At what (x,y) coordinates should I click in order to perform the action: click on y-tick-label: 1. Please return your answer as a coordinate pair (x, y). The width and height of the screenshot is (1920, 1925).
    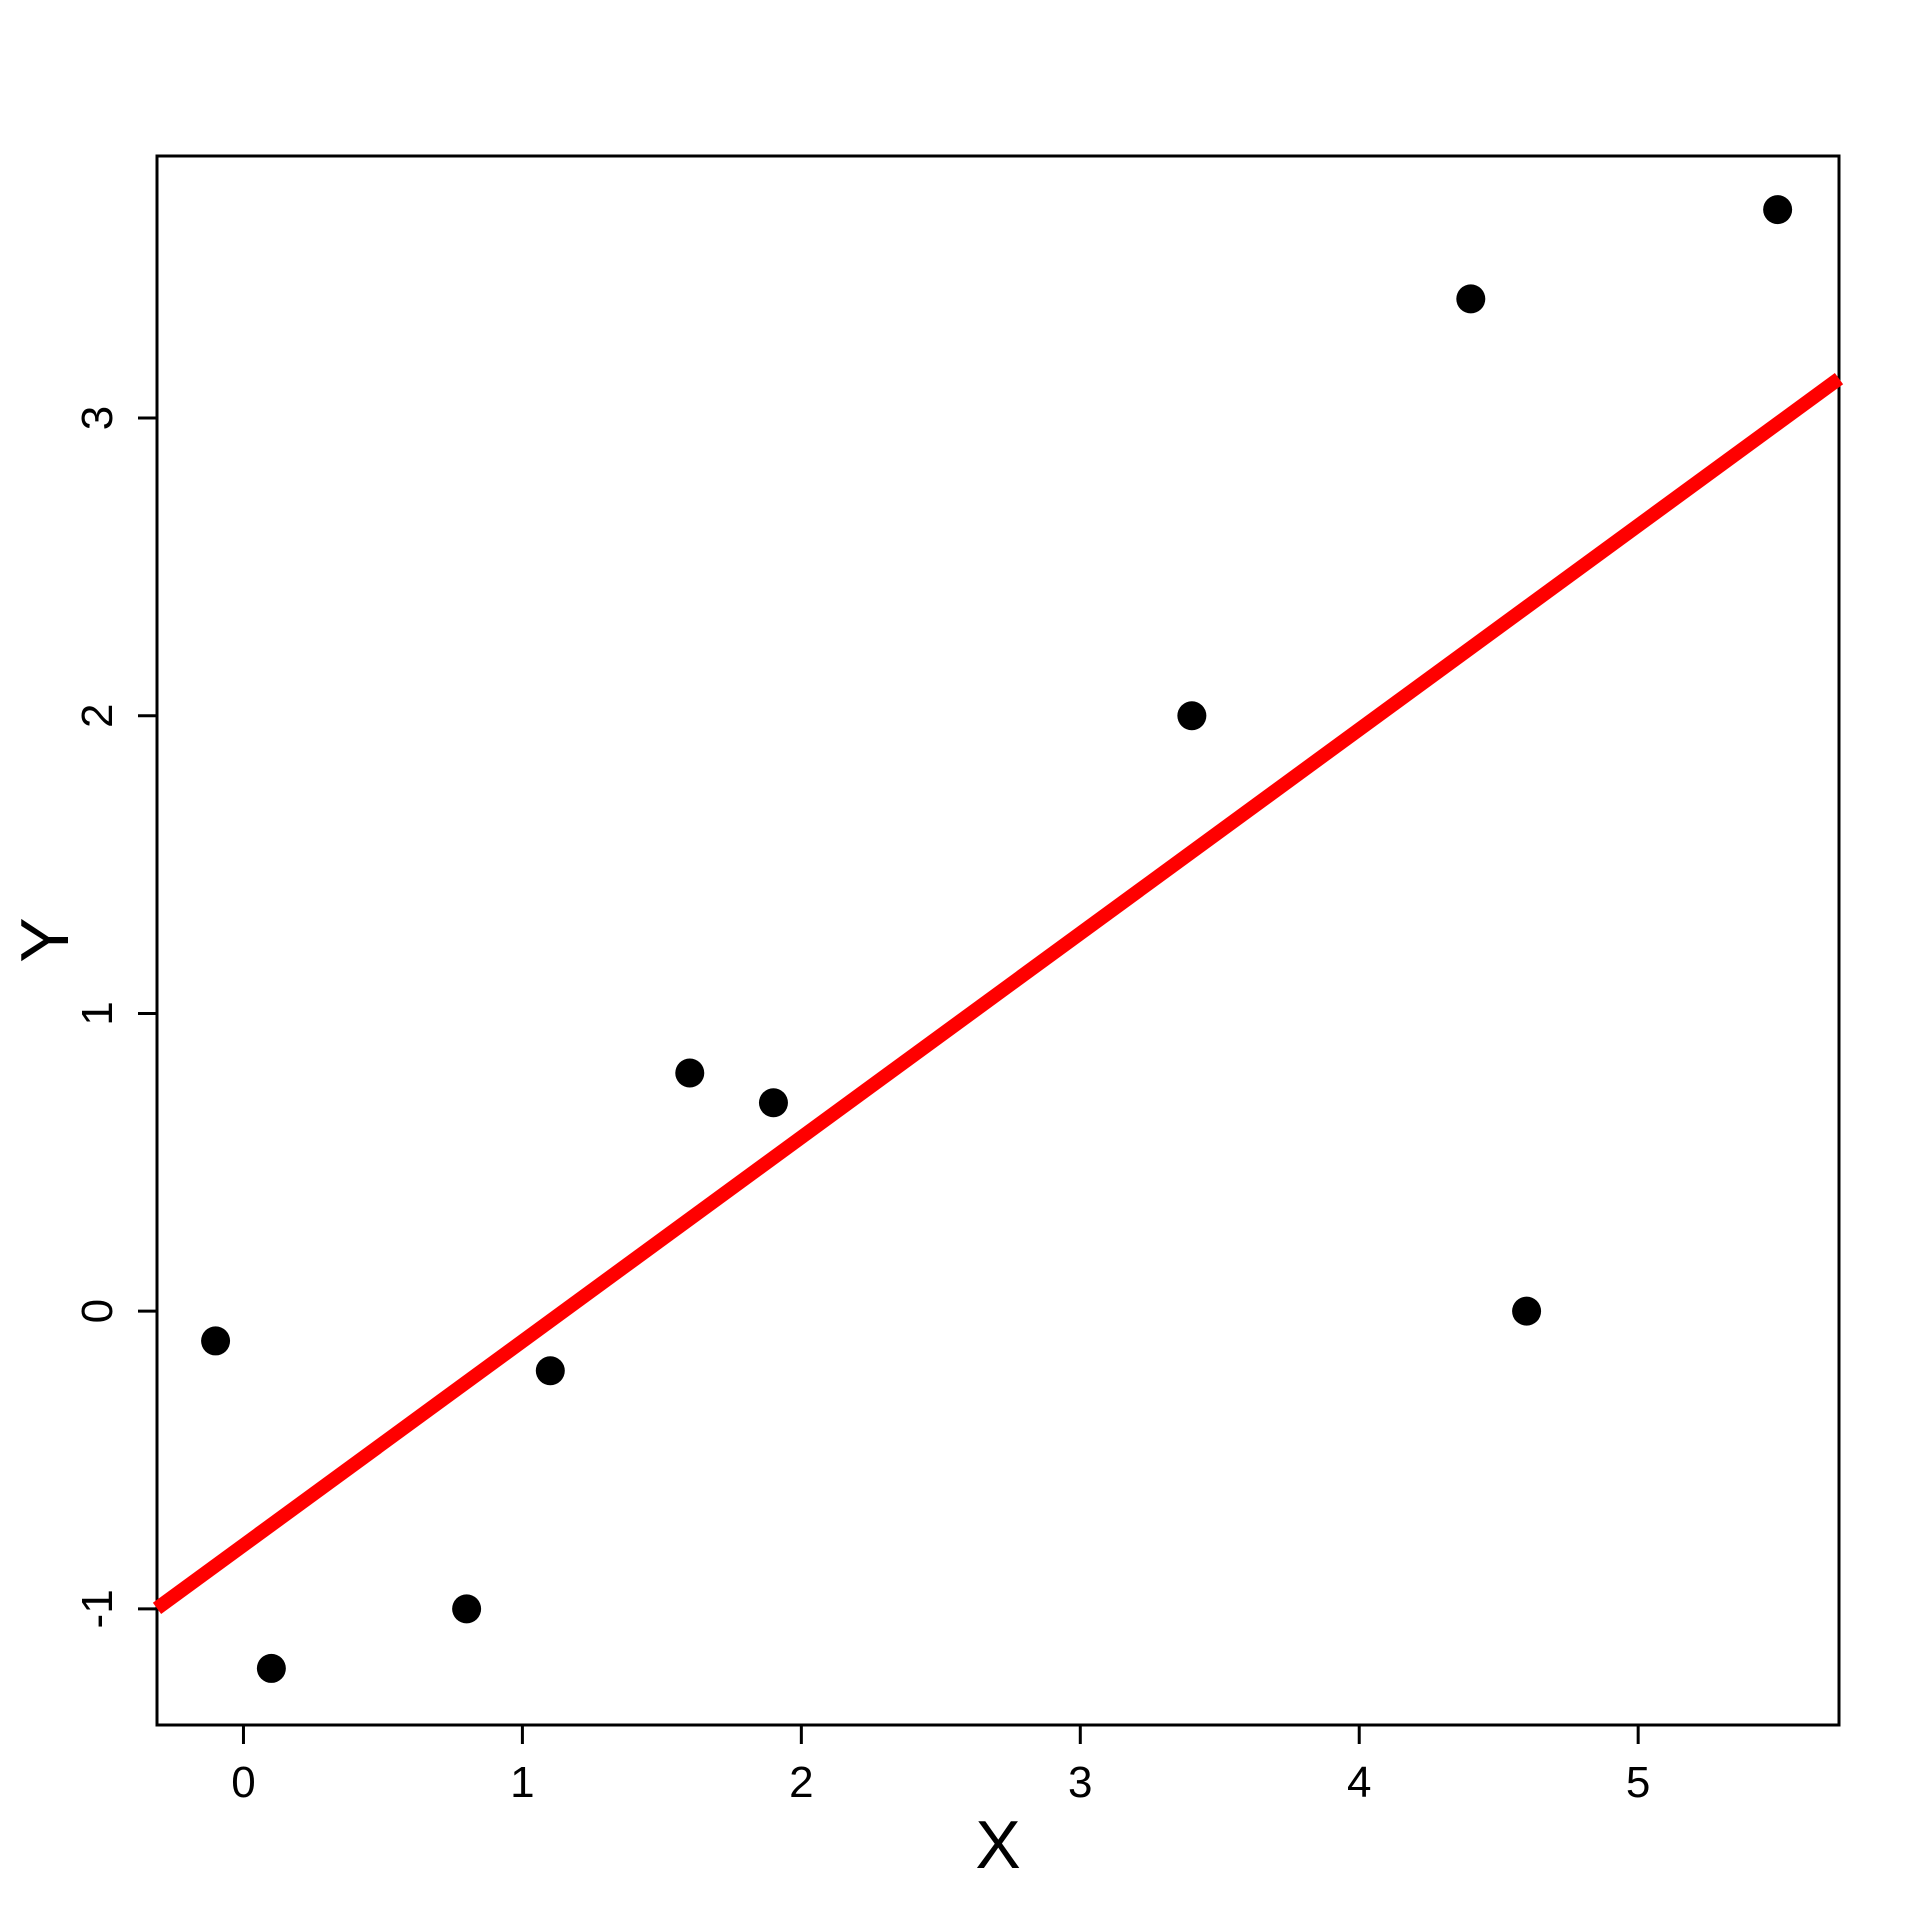
    Looking at the image, I should click on (97, 1013).